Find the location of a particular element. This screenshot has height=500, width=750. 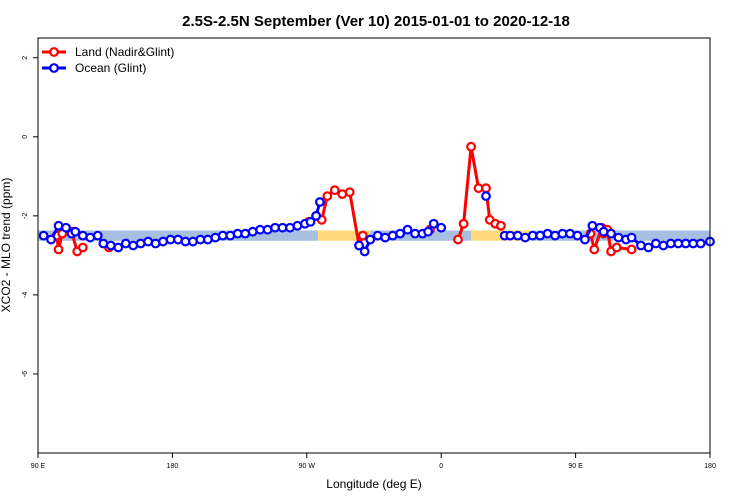

y-tick-label: 2 is located at coordinates (25, 58).